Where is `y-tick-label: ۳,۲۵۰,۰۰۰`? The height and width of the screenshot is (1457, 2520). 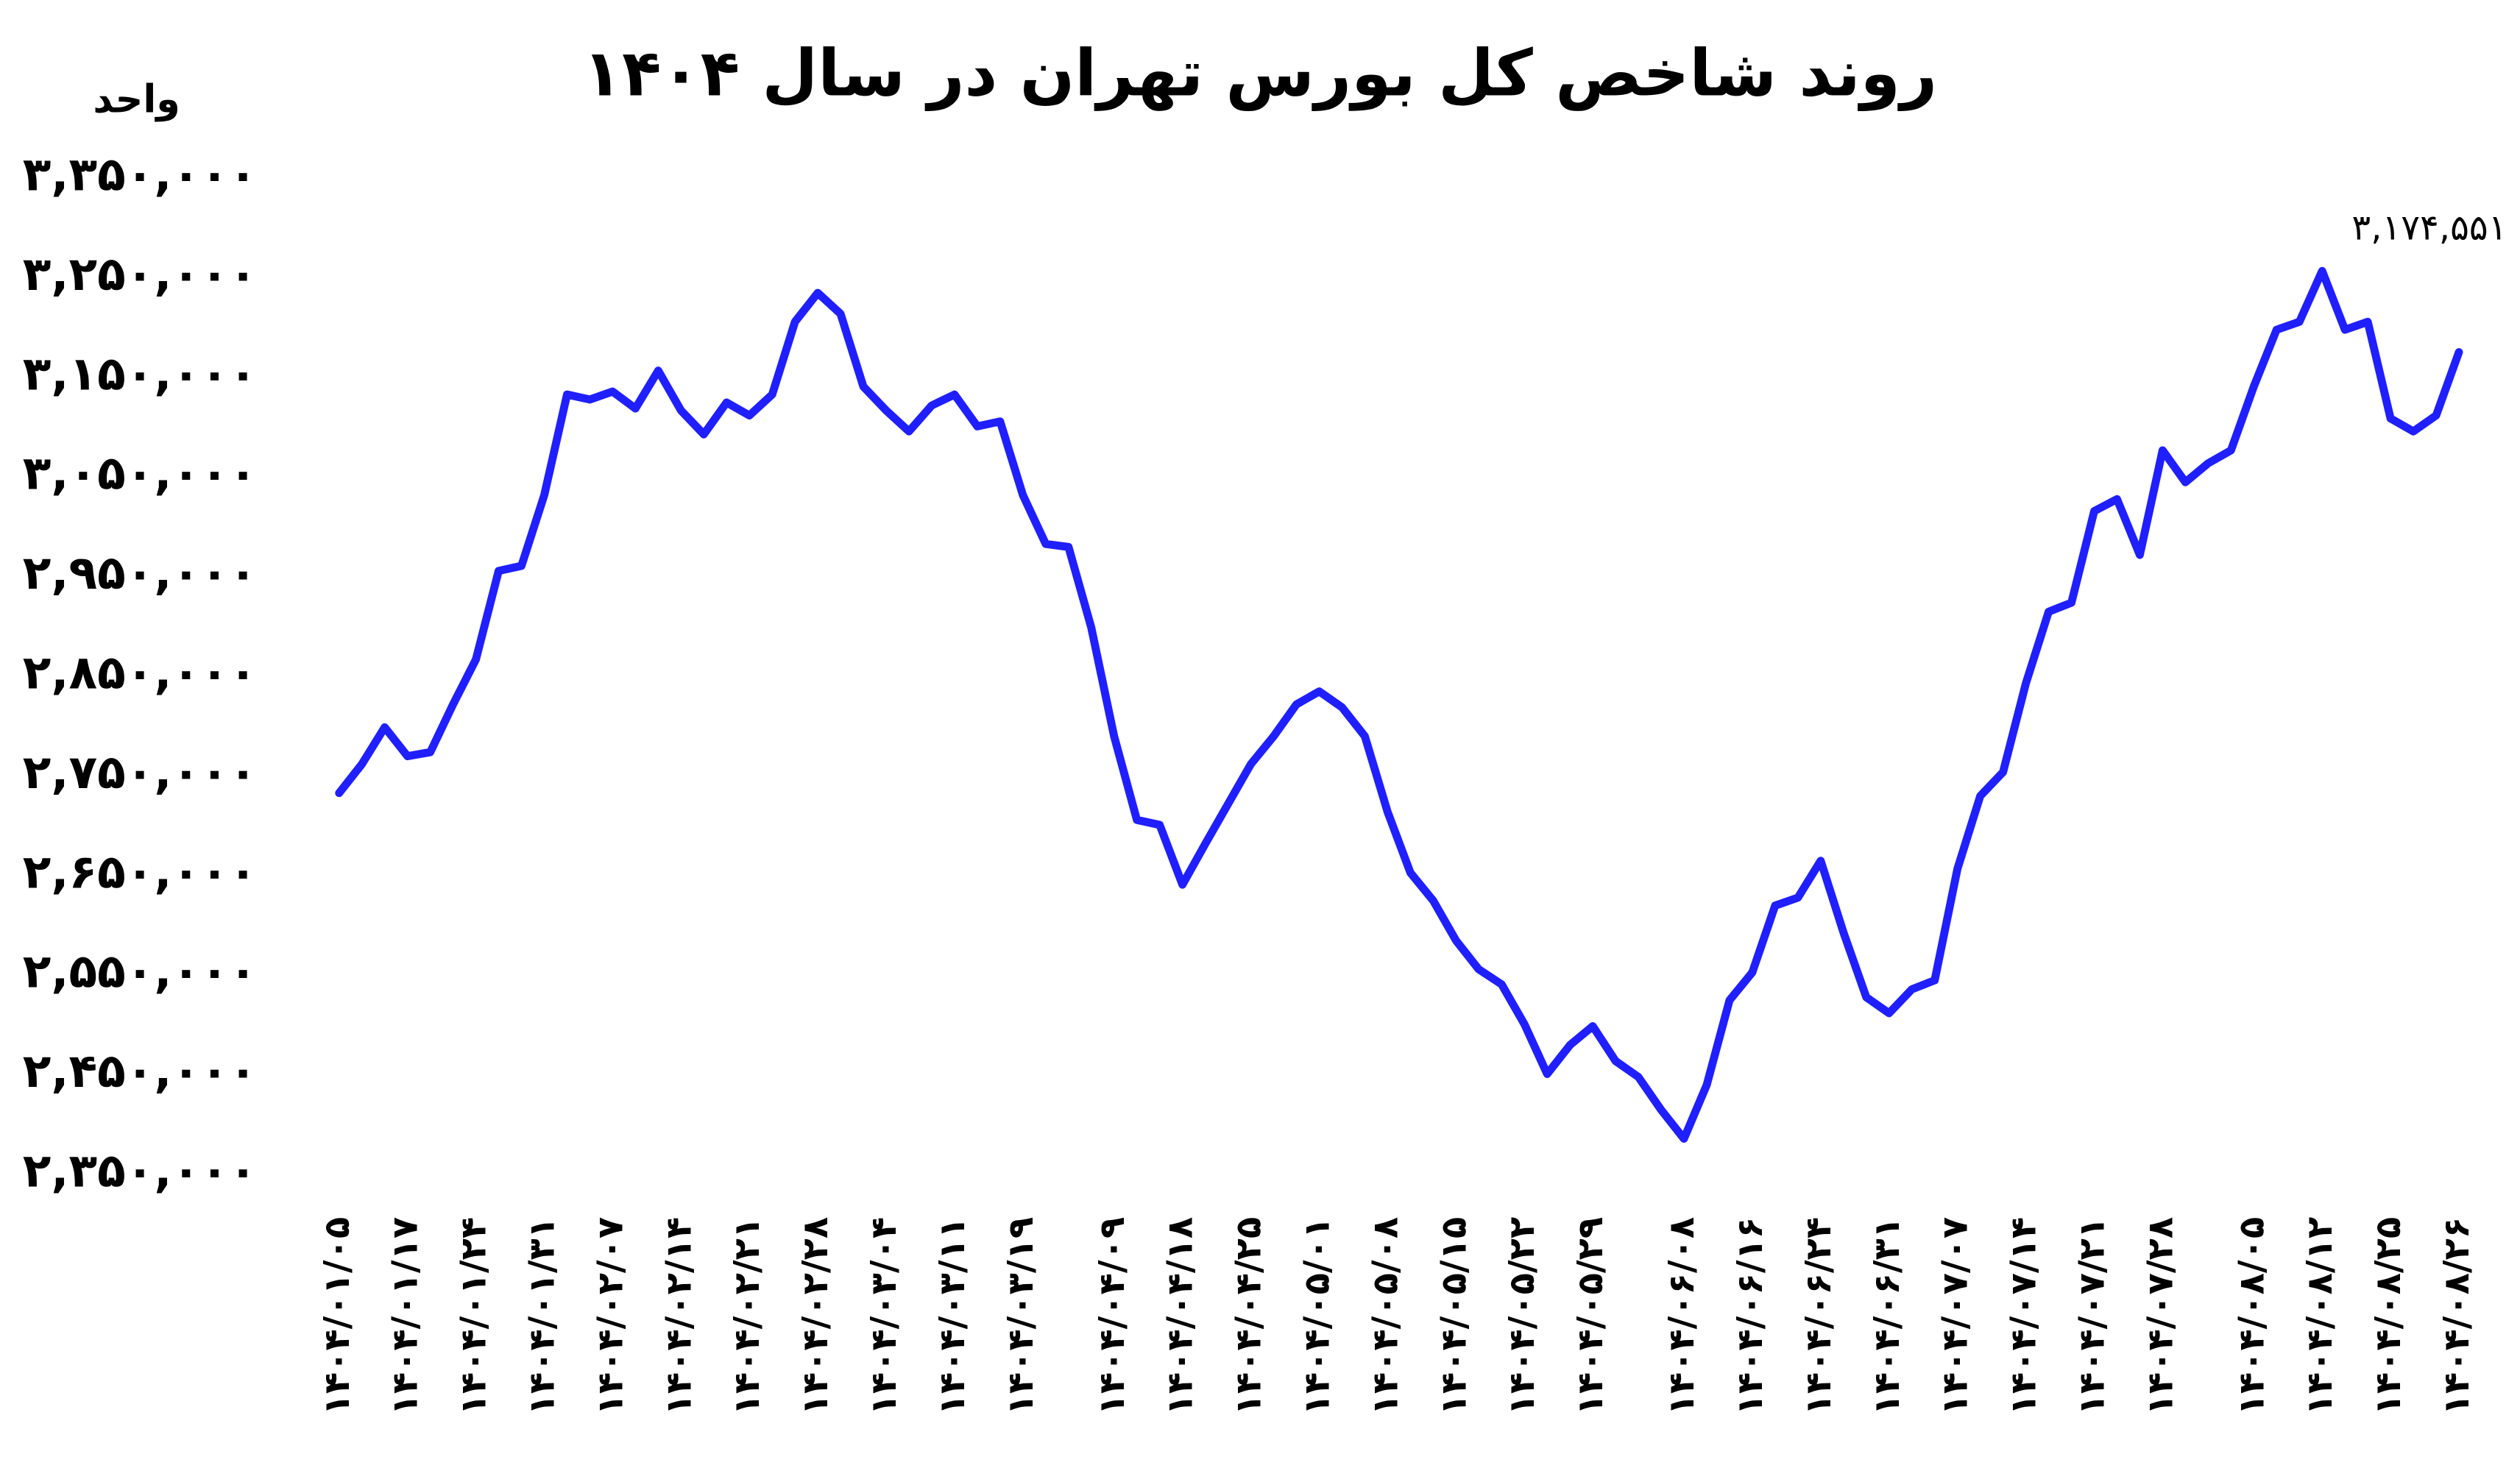
y-tick-label: ۳,۲۵۰,۰۰۰ is located at coordinates (141, 274).